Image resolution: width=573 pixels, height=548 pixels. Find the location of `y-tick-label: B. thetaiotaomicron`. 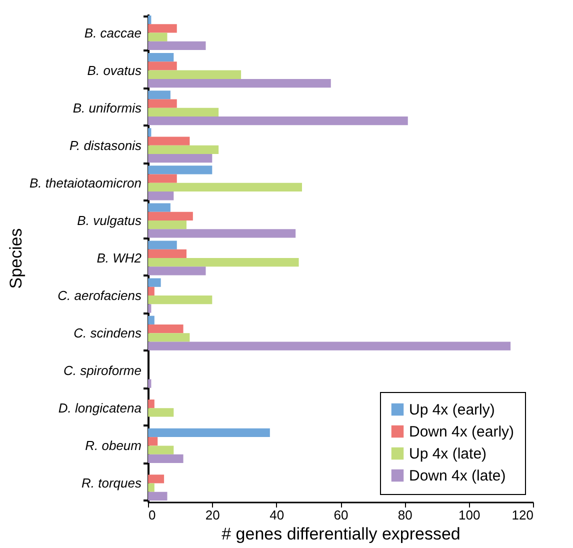

y-tick-label: B. thetaiotaomicron is located at coordinates (85, 182).